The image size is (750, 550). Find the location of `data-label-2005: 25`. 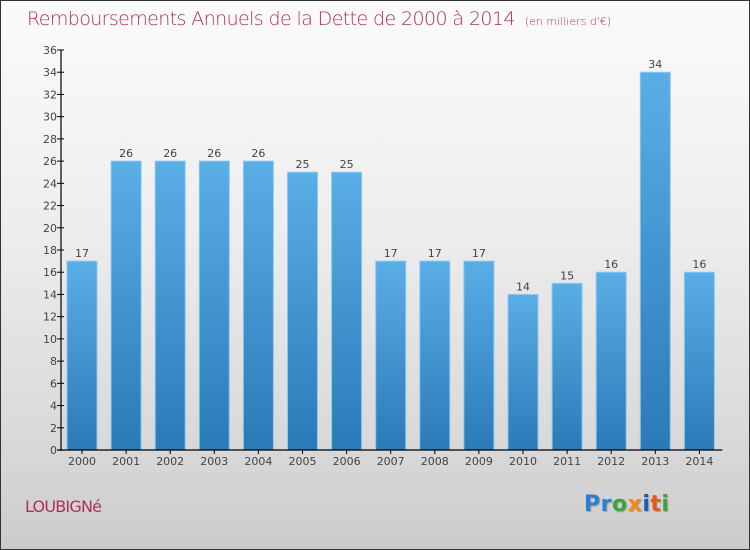

data-label-2005: 25 is located at coordinates (303, 164).